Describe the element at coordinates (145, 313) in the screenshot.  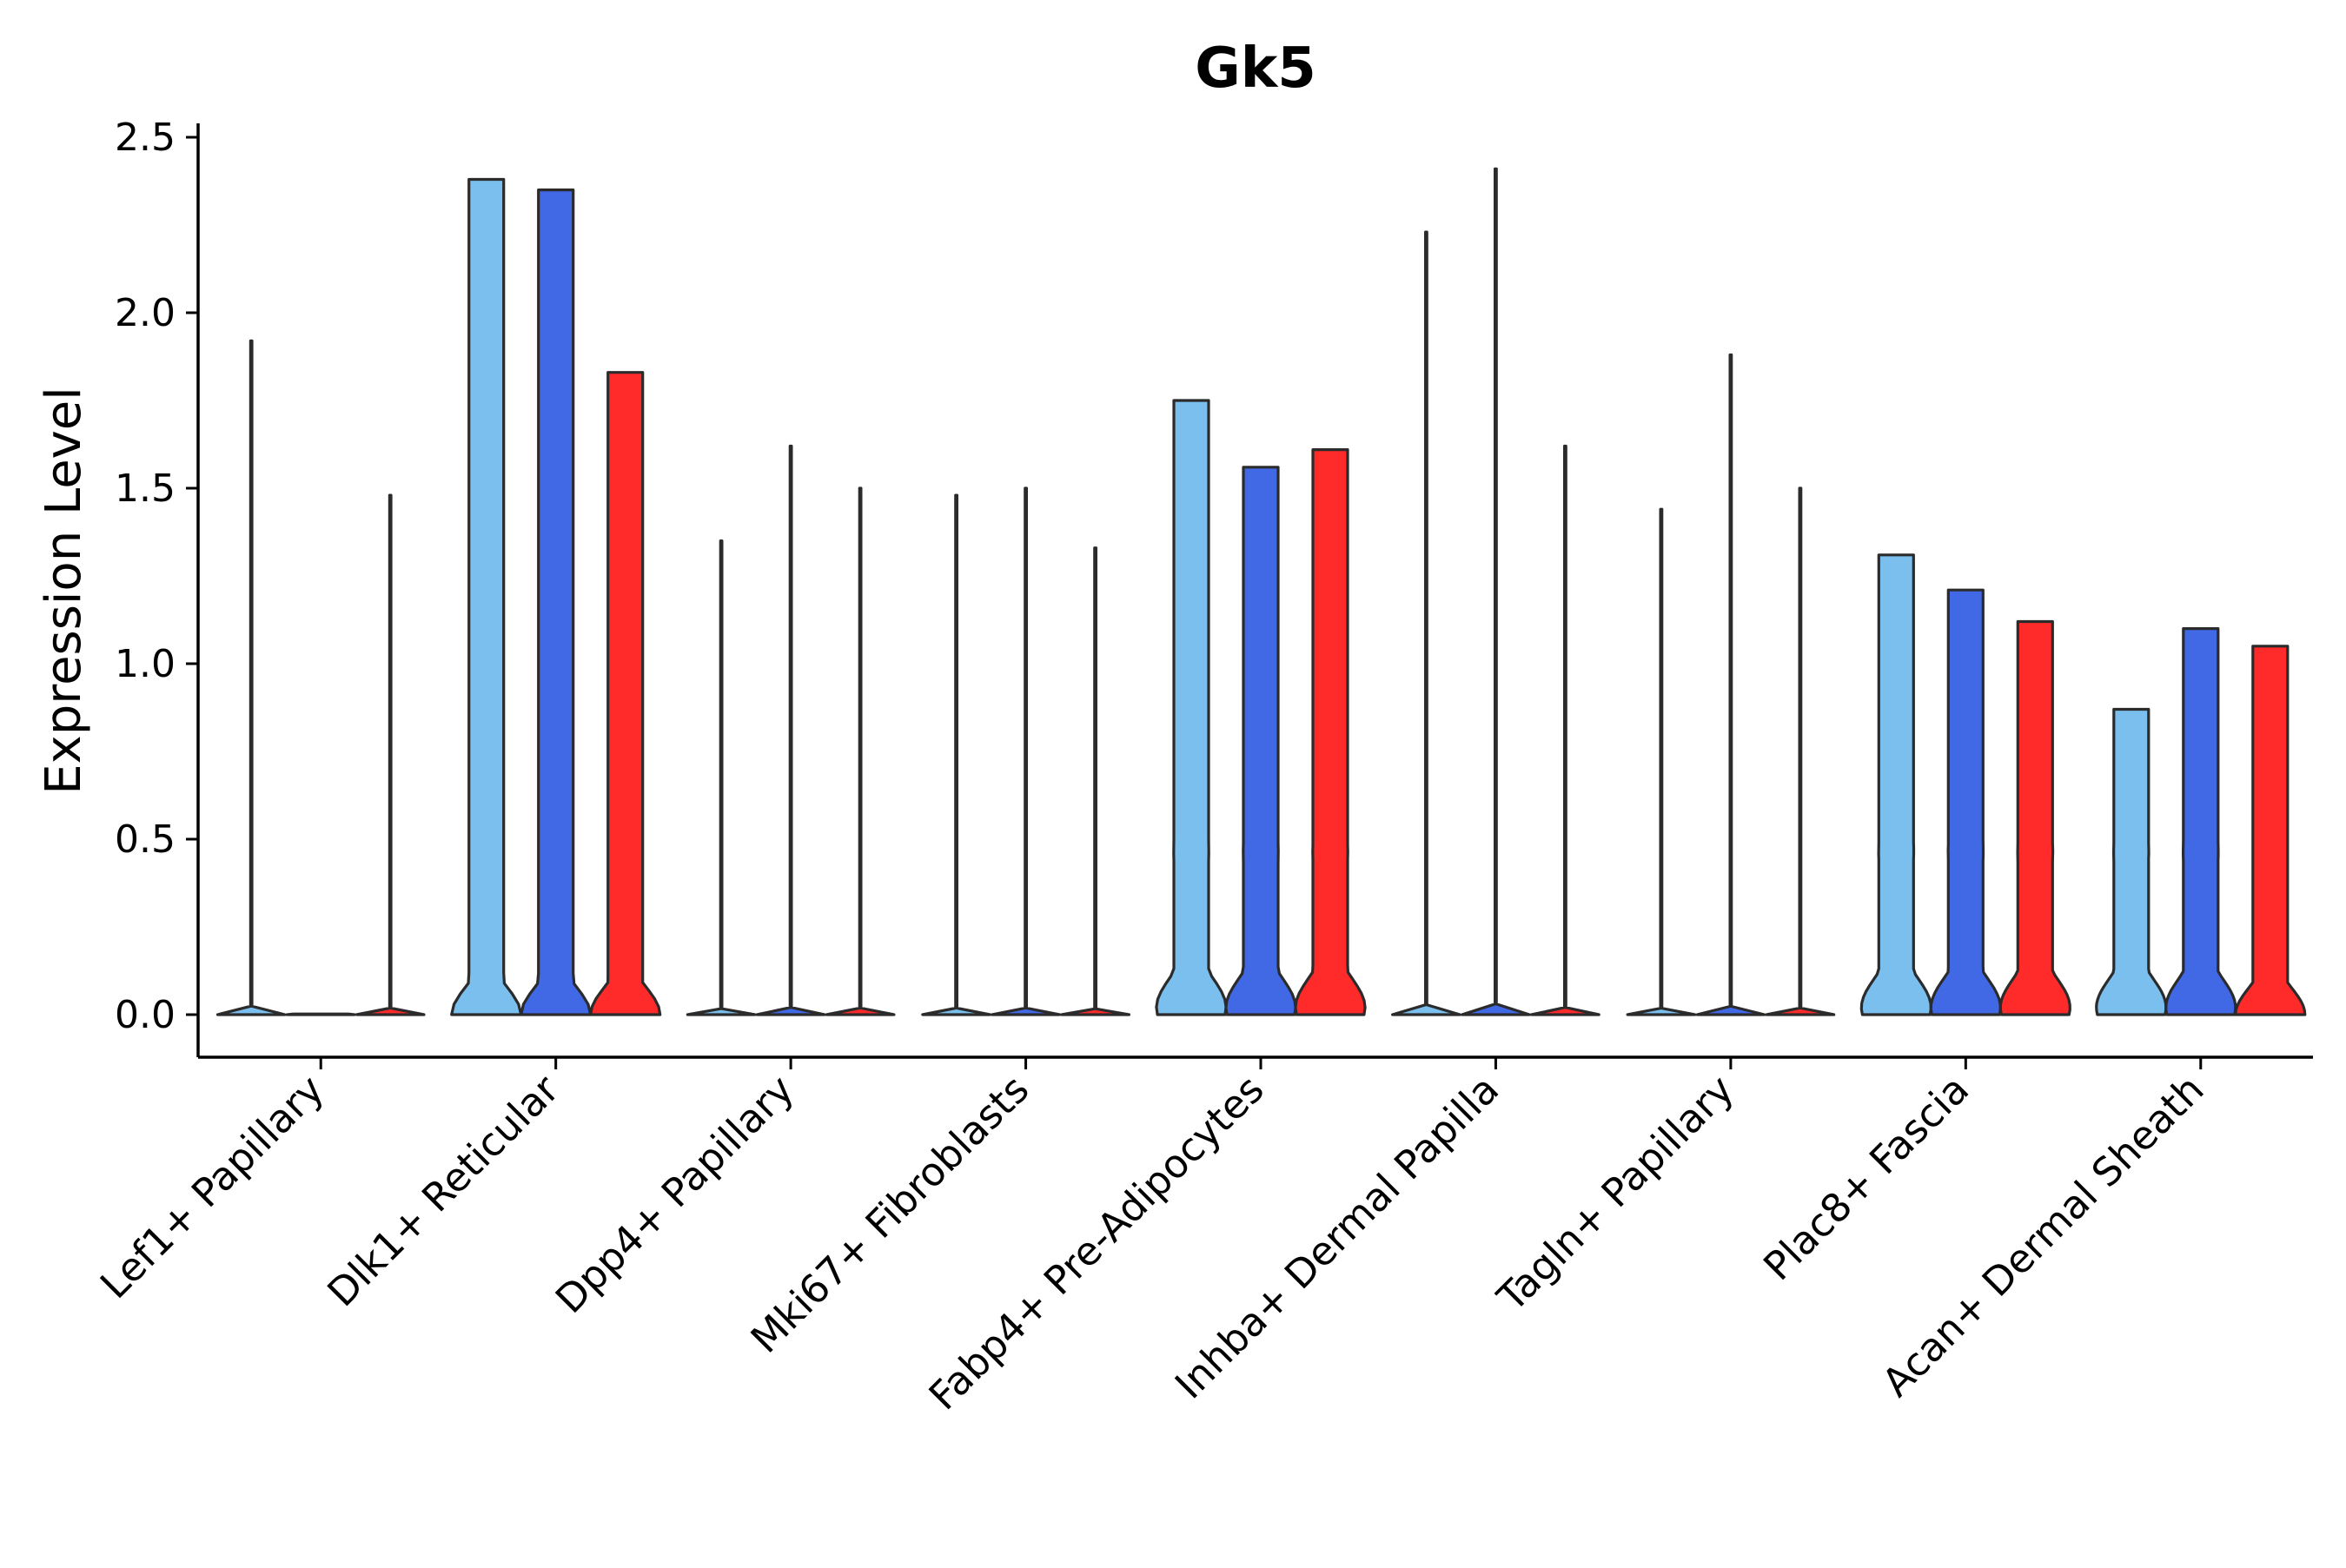
I see `y-tick-label: 2.0` at that location.